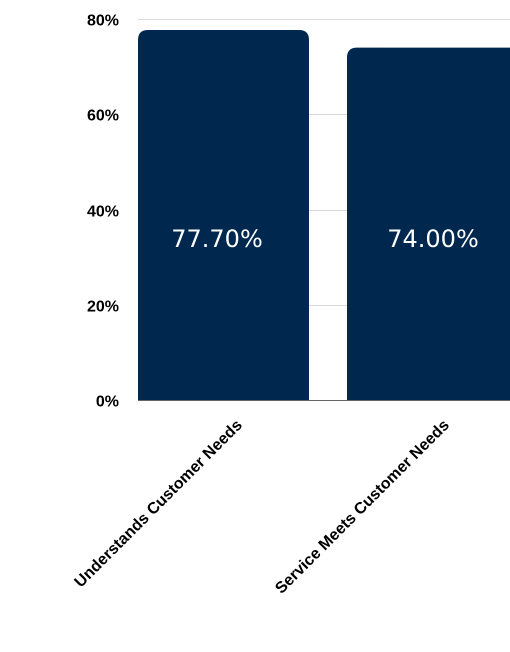  I want to click on y-axis-ticks: 0% 20% 40% 60% 80%, so click(103, 212).